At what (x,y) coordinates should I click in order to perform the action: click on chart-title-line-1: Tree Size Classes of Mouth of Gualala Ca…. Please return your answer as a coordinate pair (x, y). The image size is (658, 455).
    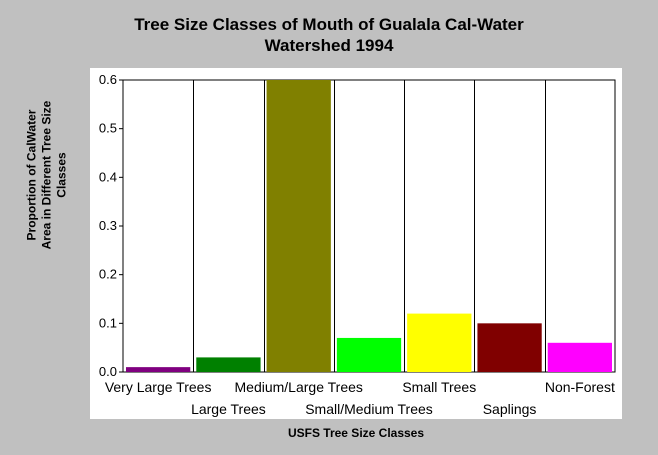
    Looking at the image, I should click on (329, 24).